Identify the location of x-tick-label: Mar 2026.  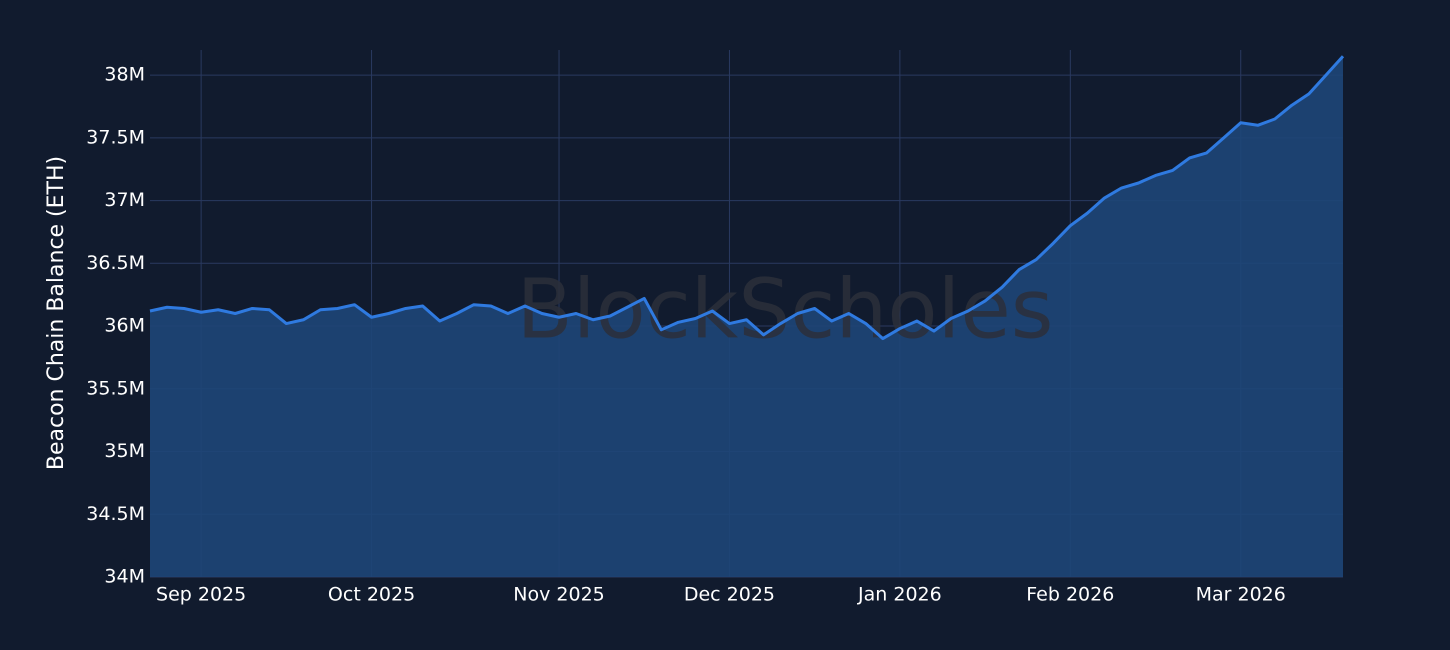
(1241, 595).